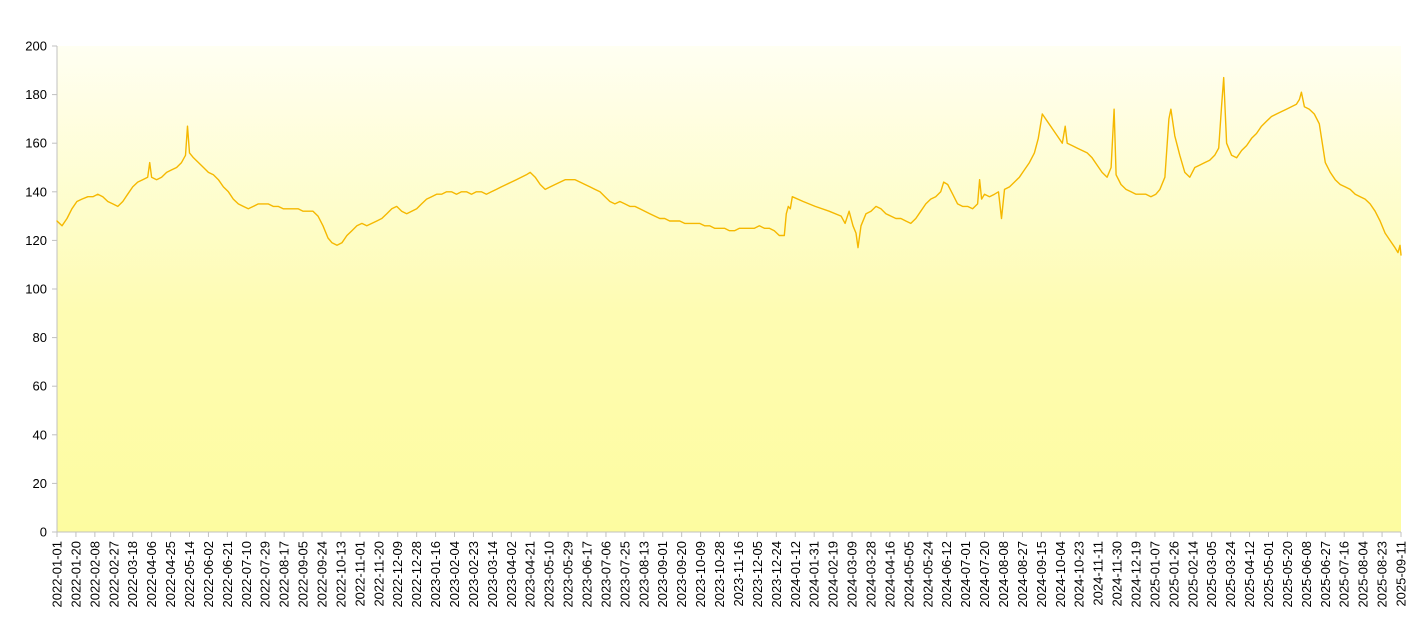 This screenshot has width=1427, height=637. Describe the element at coordinates (36, 240) in the screenshot. I see `y-tick-label: 120` at that location.